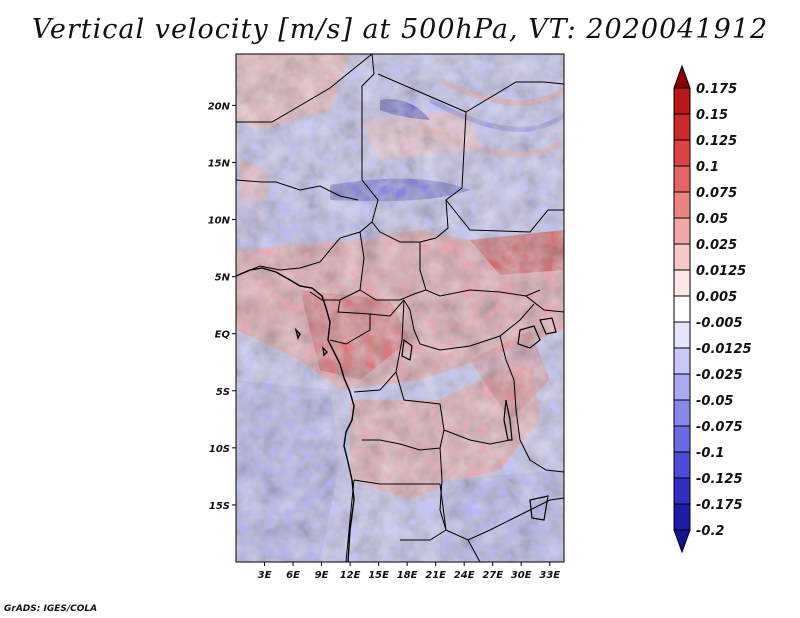 The width and height of the screenshot is (800, 618). What do you see at coordinates (682, 541) in the screenshot?
I see `colorbar-bottom-arrow` at bounding box center [682, 541].